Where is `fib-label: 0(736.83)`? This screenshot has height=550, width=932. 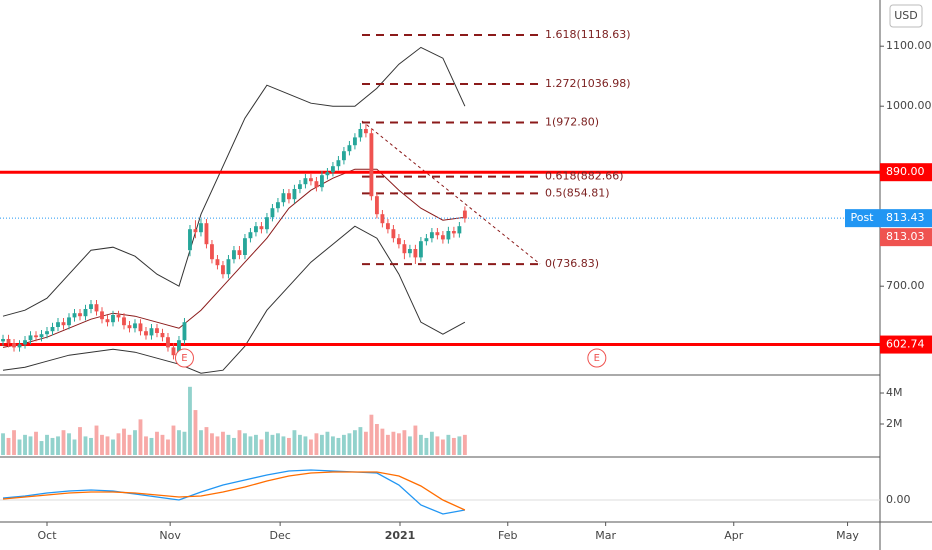 fib-label: 0(736.83) is located at coordinates (572, 263).